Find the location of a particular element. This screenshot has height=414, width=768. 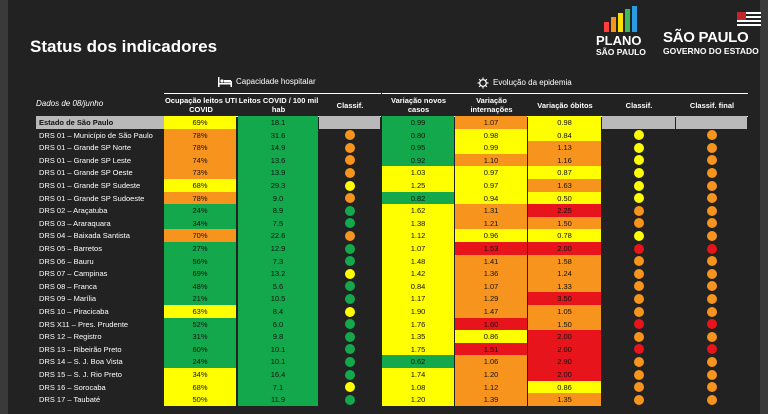

region-name: DRS X11 – Pres. Prudente is located at coordinates (84, 324).